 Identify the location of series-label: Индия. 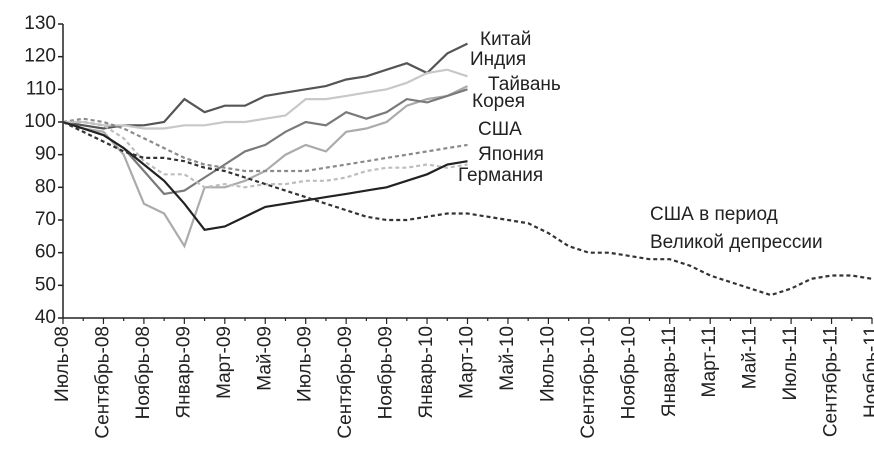
(498, 59).